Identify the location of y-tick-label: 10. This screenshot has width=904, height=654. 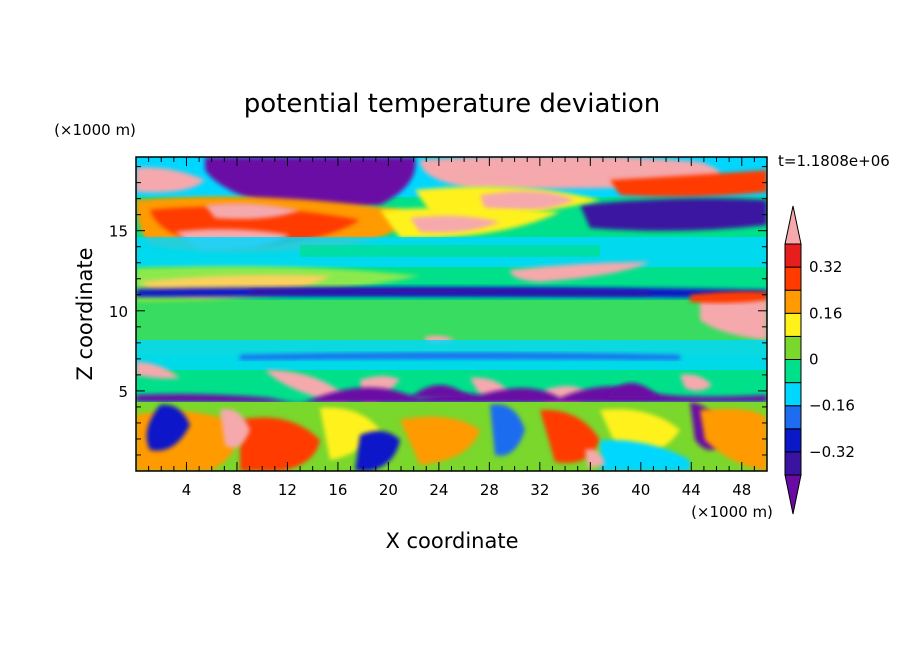
(118, 312).